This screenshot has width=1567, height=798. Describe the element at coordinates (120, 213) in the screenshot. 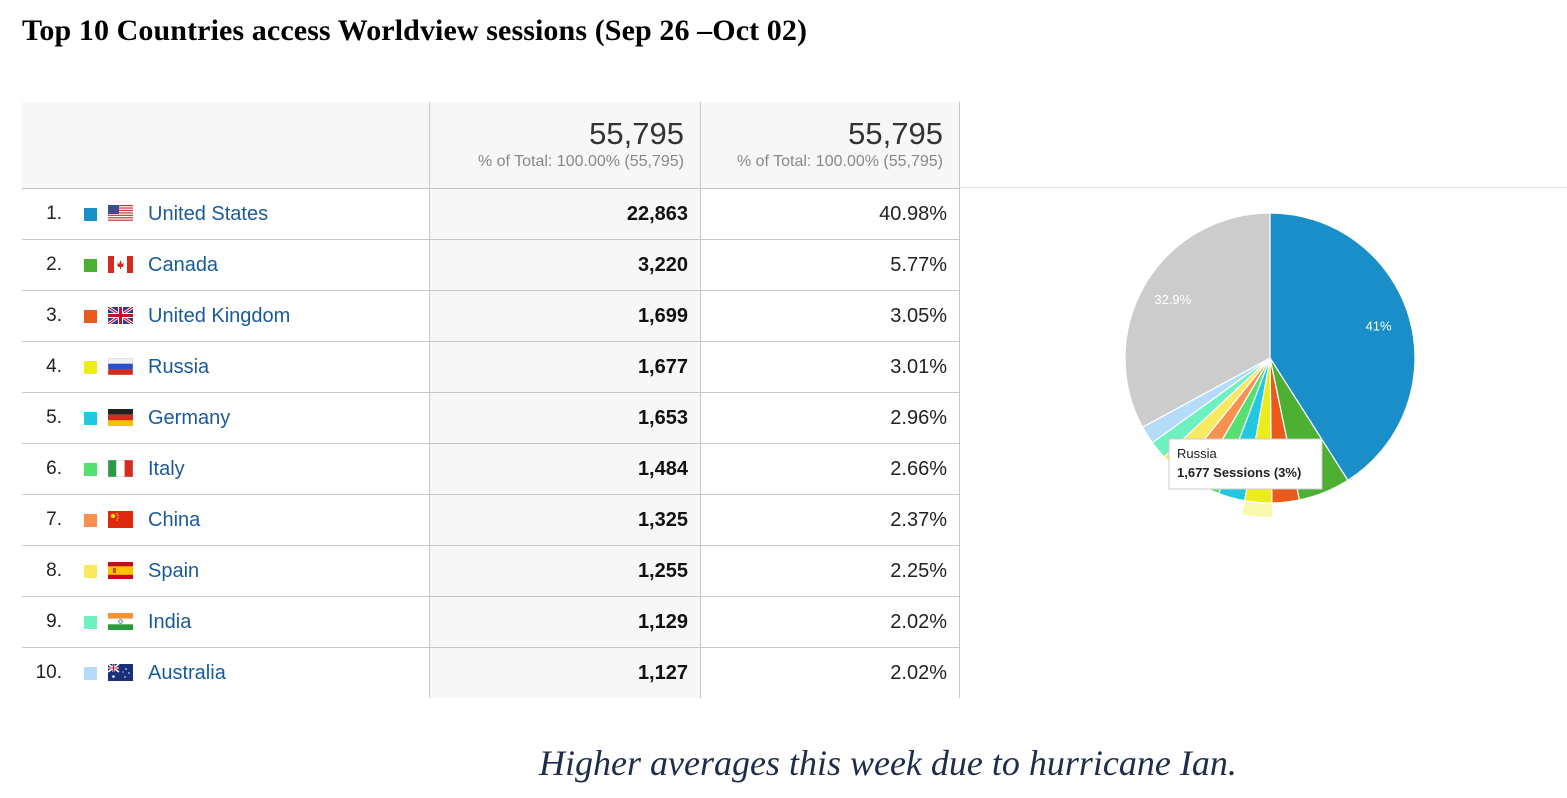

I see `us-flag-icon` at that location.